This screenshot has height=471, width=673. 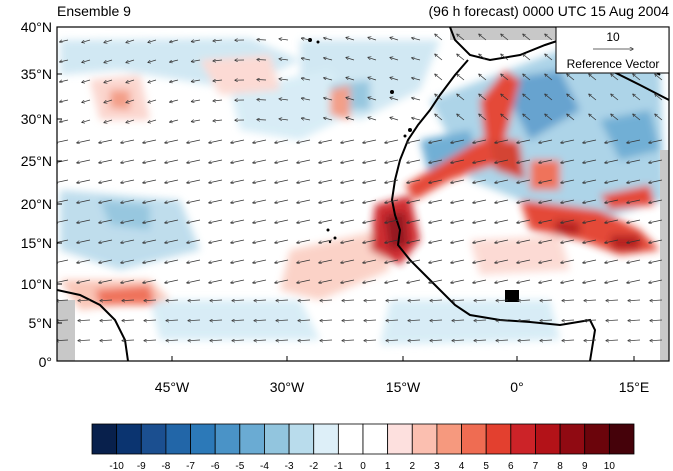 I want to click on reference-vector-magnitude: 10, so click(x=613, y=37).